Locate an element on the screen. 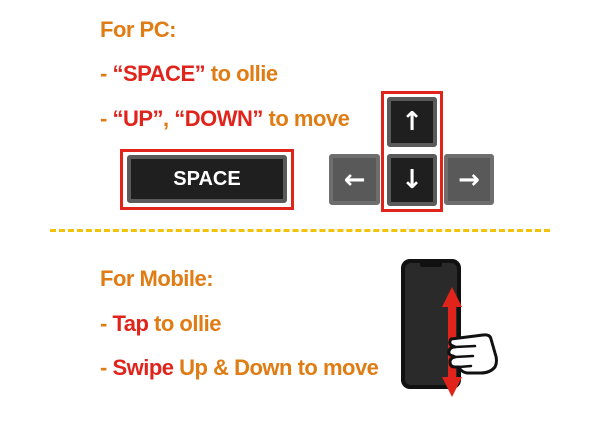  mobile-instruction-ollie: - Tap to ollie is located at coordinates (160, 324).